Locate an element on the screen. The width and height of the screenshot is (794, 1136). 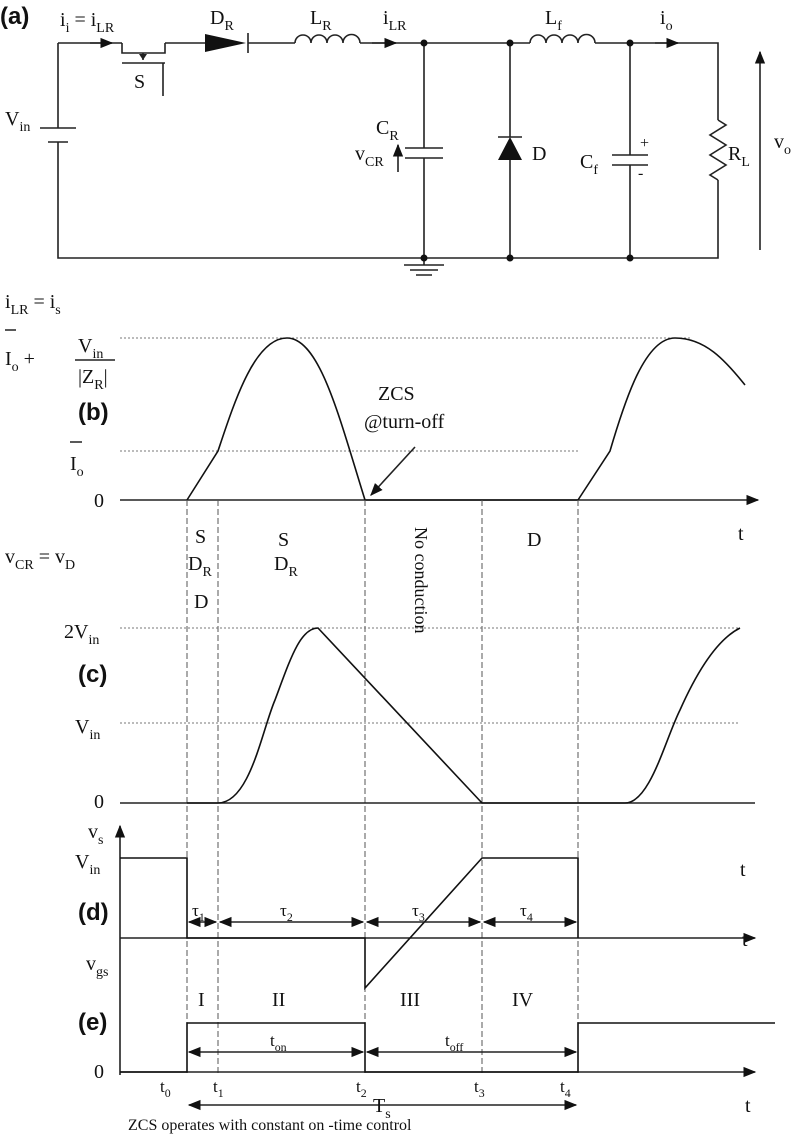
label: Lf is located at coordinates (553, 20).